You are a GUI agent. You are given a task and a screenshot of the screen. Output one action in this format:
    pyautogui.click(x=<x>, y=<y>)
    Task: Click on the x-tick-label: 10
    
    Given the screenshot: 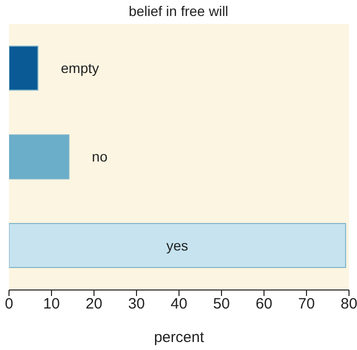 What is the action you would take?
    pyautogui.click(x=51, y=304)
    